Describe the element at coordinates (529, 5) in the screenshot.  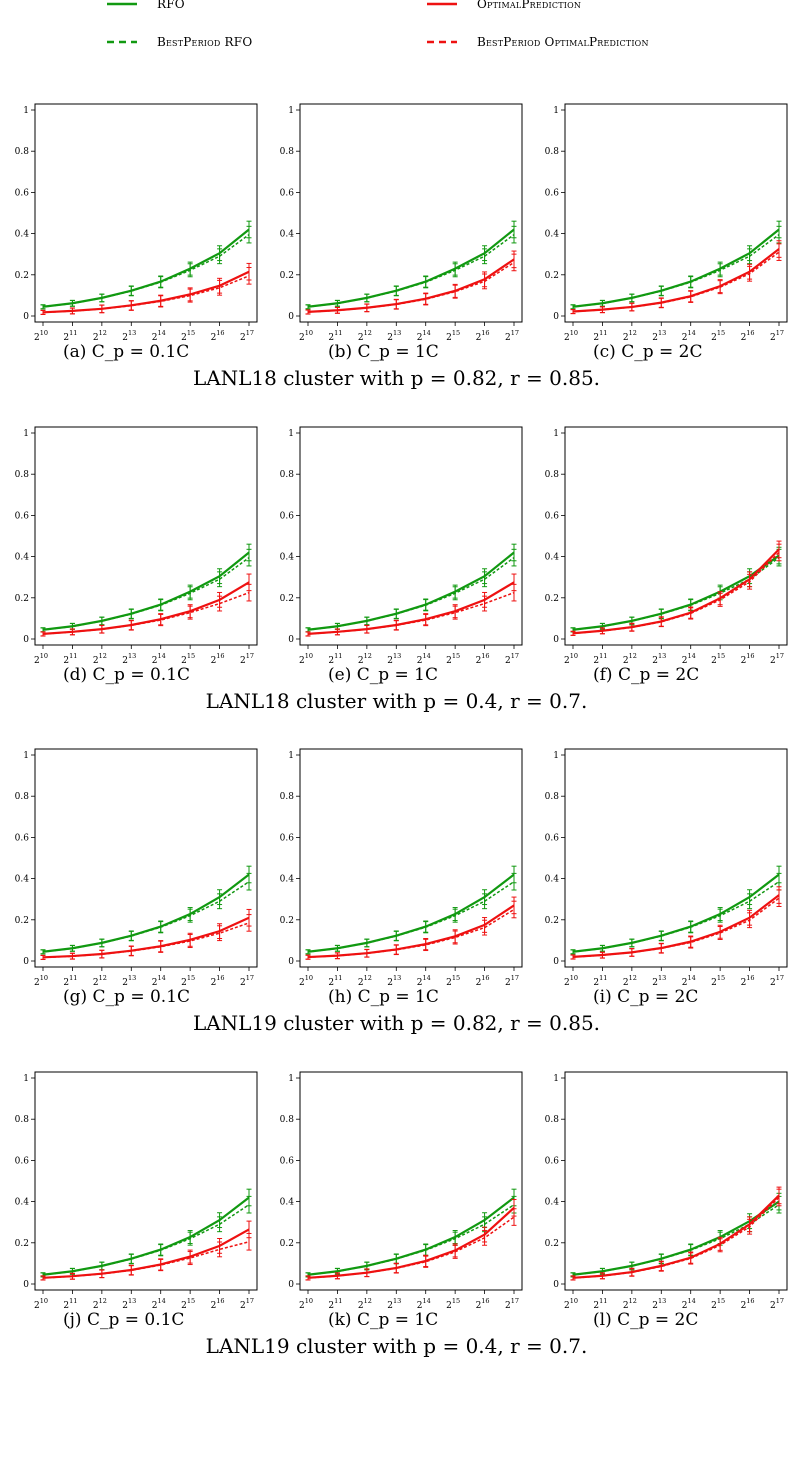
I see `legend-label: OptimalPrediction` at that location.